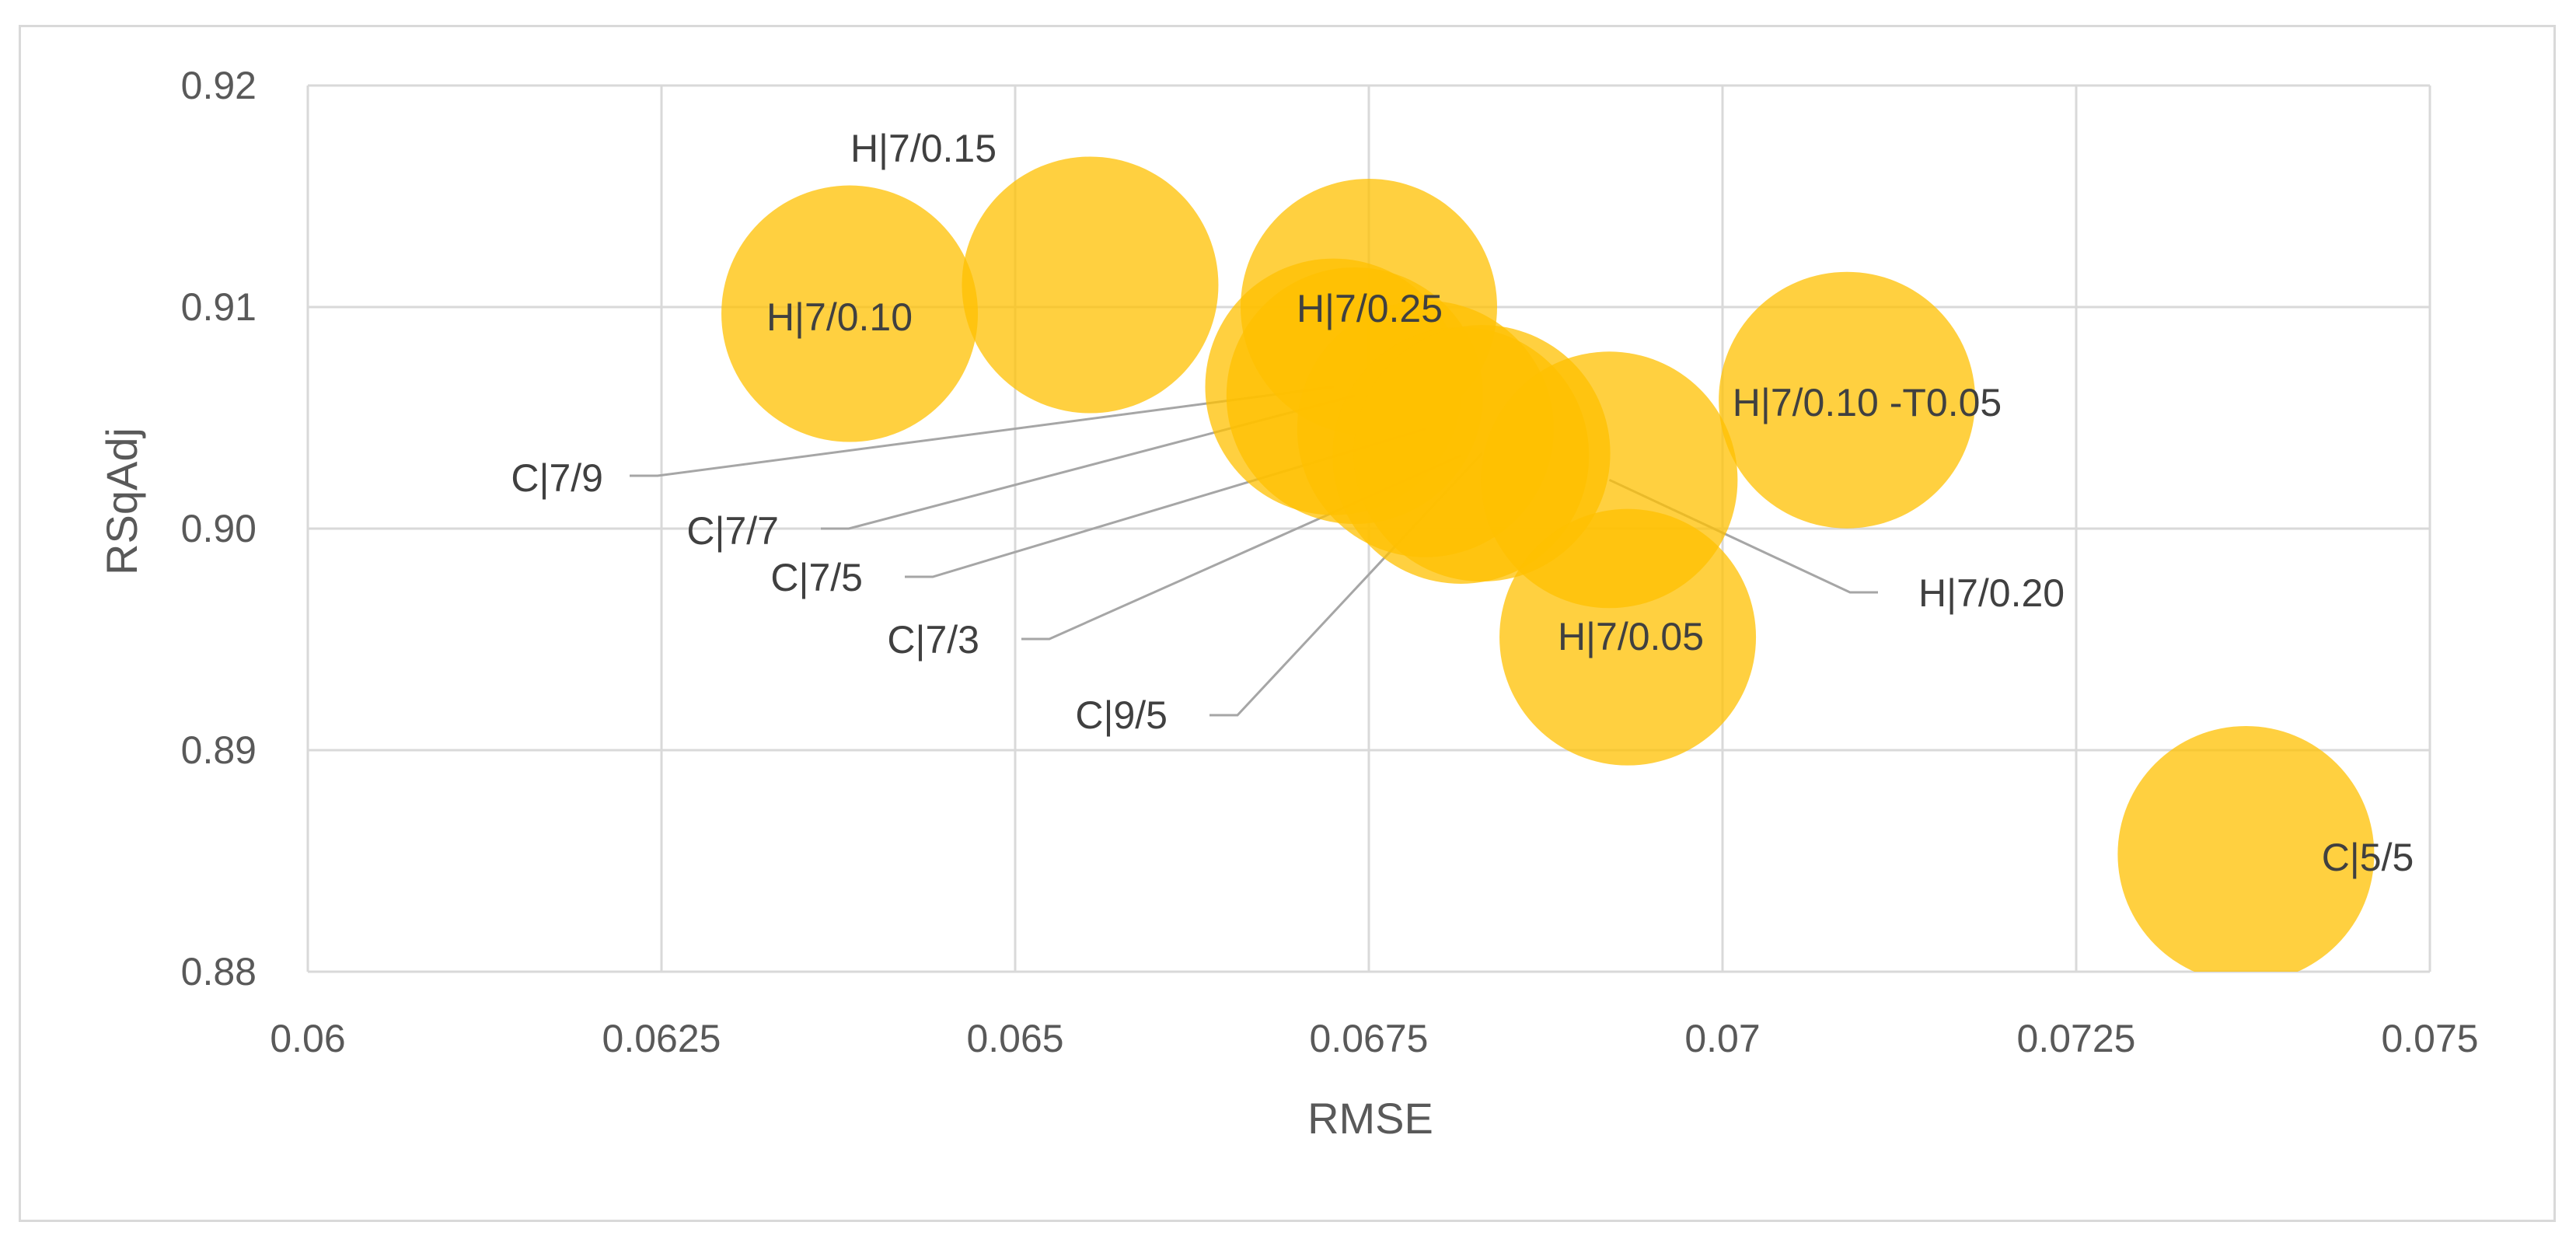 The image size is (2576, 1243). Describe the element at coordinates (1992, 593) in the screenshot. I see `data-label: H|7/0.20` at that location.